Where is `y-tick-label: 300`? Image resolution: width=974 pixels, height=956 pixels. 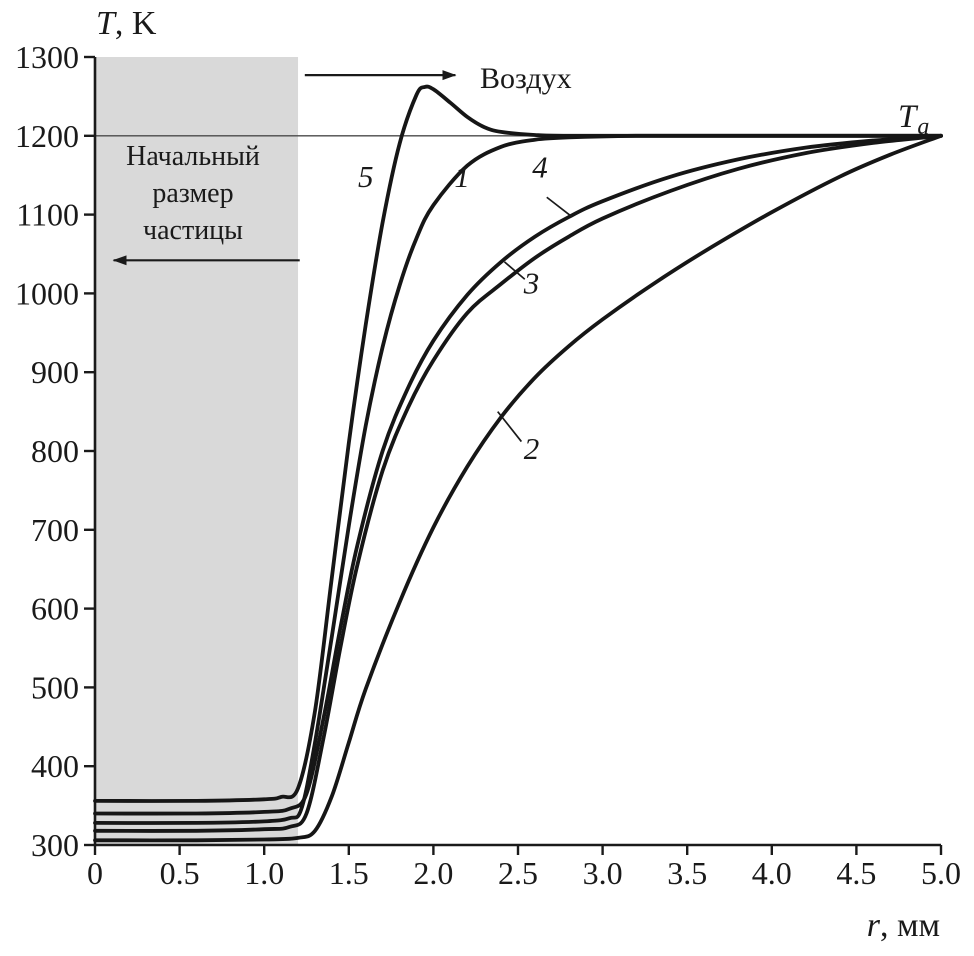
y-tick-label: 300 is located at coordinates (55, 845).